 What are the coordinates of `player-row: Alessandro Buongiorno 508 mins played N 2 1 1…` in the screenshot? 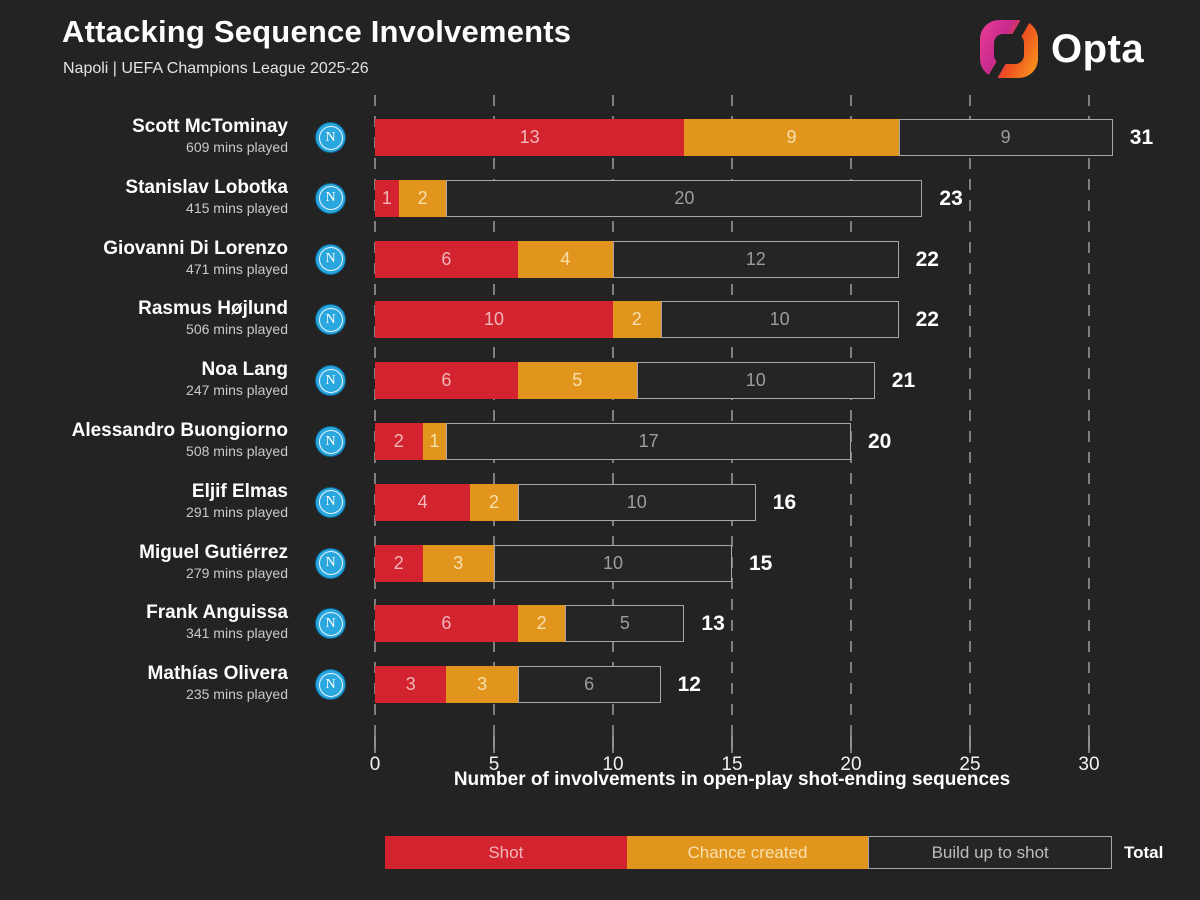 It's located at (600, 440).